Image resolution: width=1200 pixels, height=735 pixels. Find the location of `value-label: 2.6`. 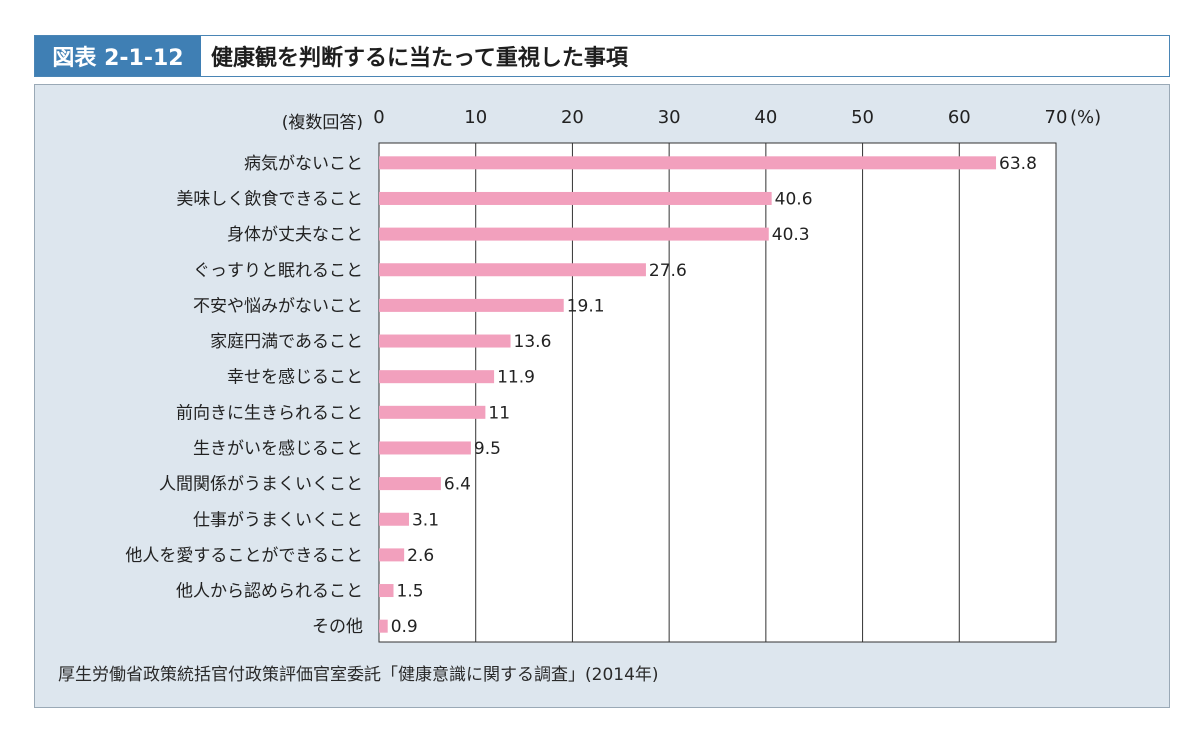

value-label: 2.6 is located at coordinates (420, 556).